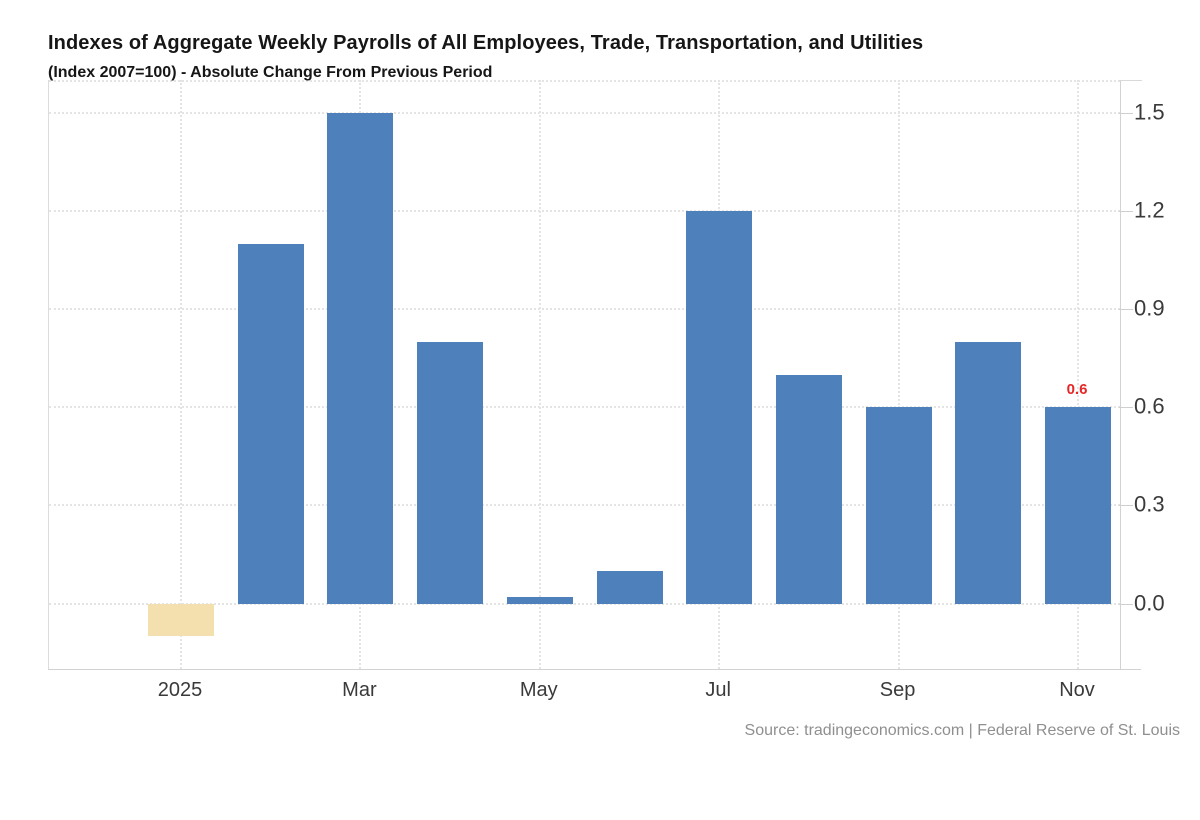 The height and width of the screenshot is (820, 1200). What do you see at coordinates (450, 472) in the screenshot?
I see `bar-apr` at bounding box center [450, 472].